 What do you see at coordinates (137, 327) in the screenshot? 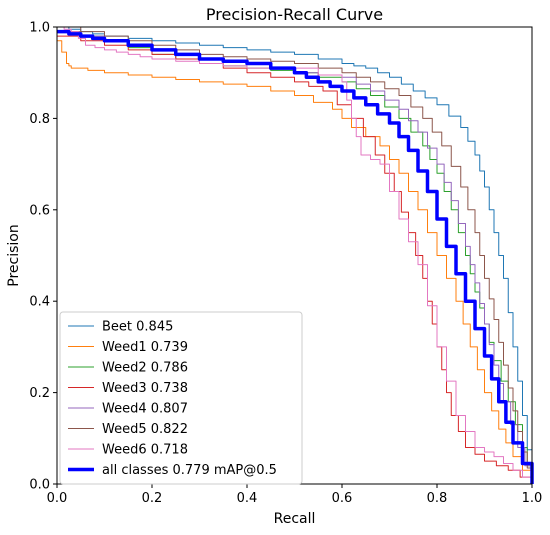
I see `legend-label: Beet 0.845` at bounding box center [137, 327].